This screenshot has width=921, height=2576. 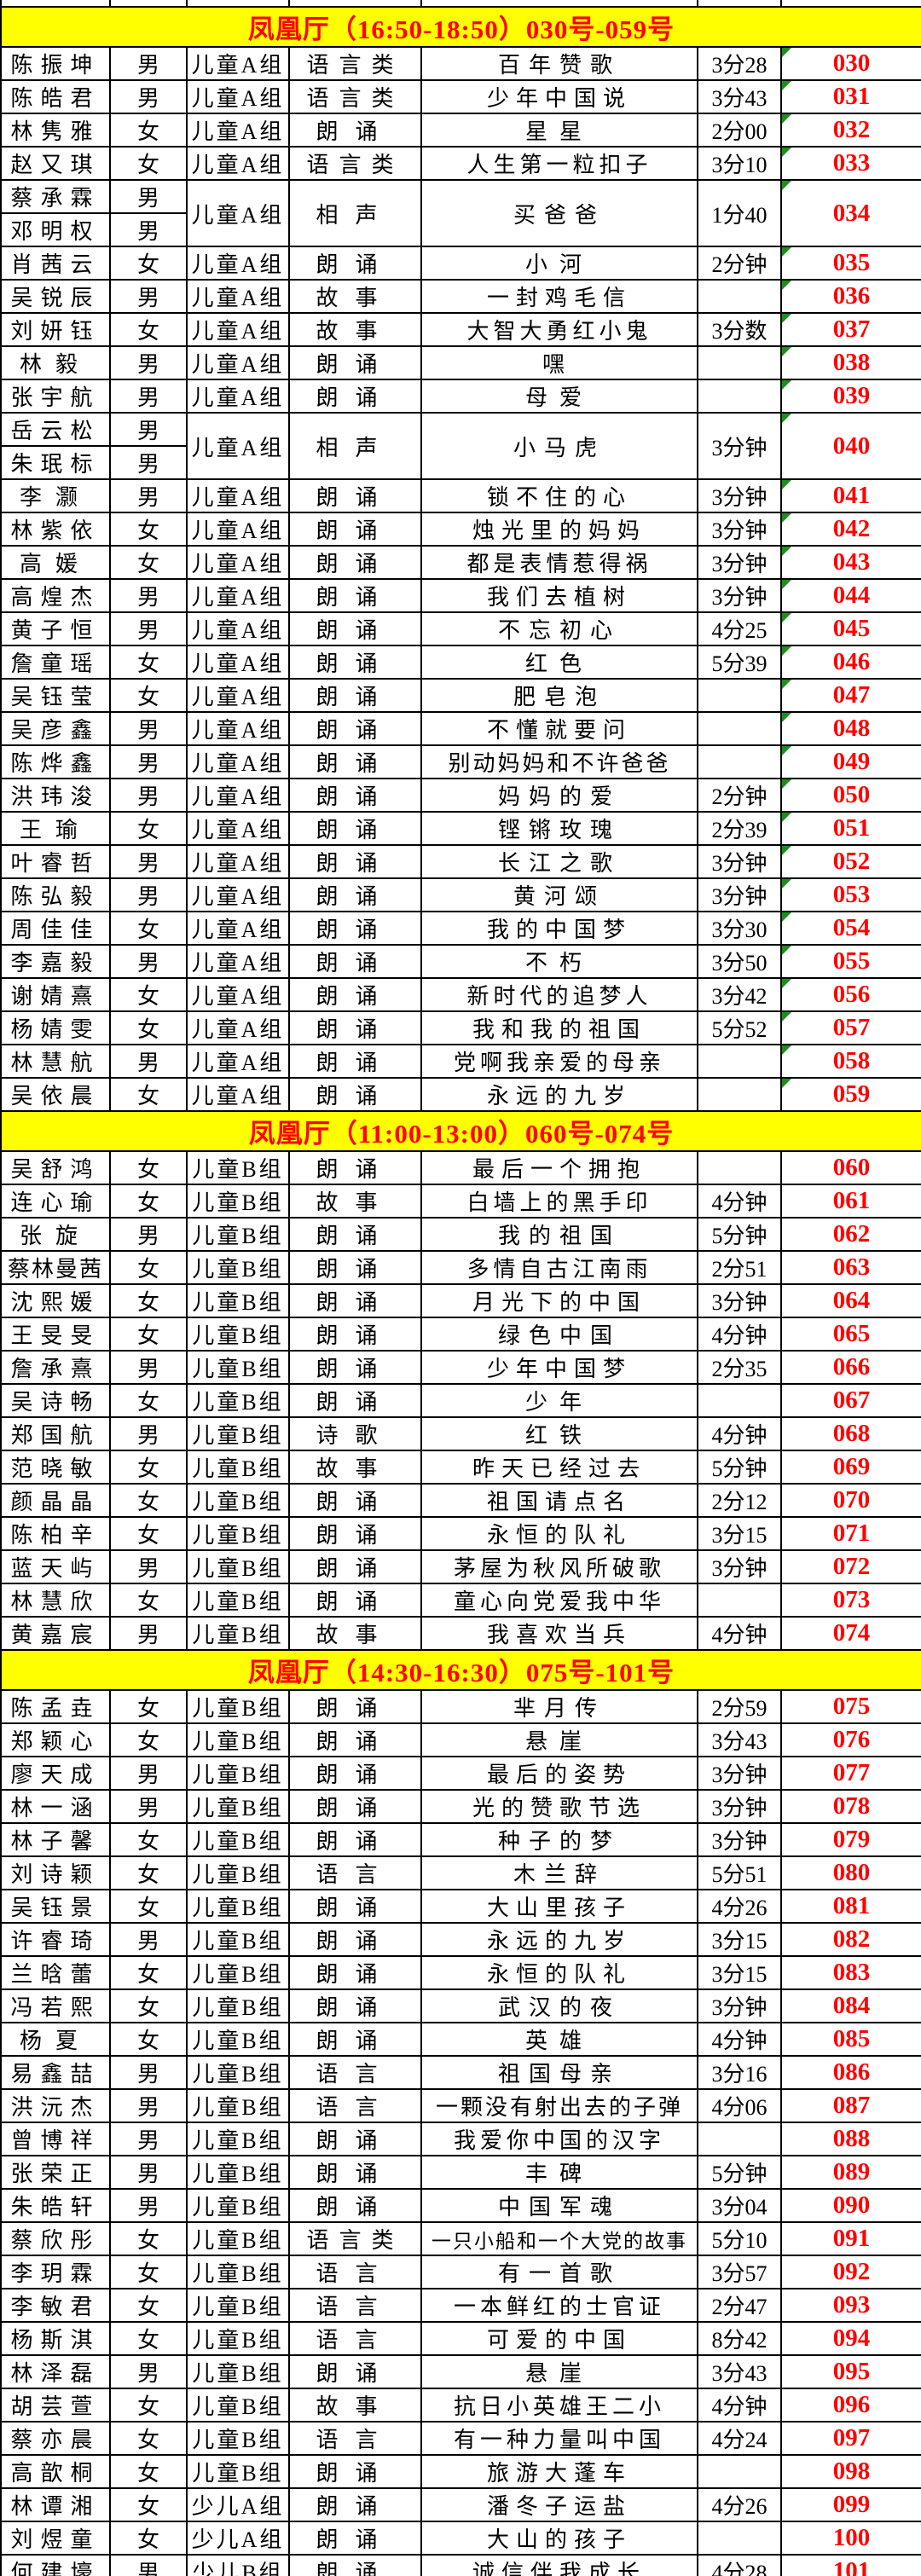 What do you see at coordinates (740, 1706) in the screenshot?
I see `duration-cell: 2分59` at bounding box center [740, 1706].